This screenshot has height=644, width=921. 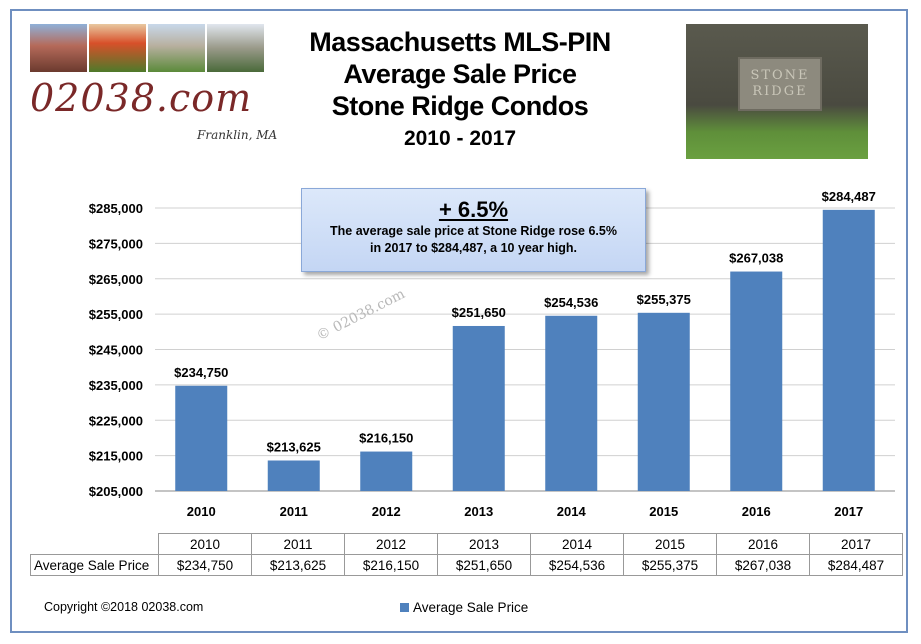 I want to click on table-year-cell: 2017, so click(x=856, y=544).